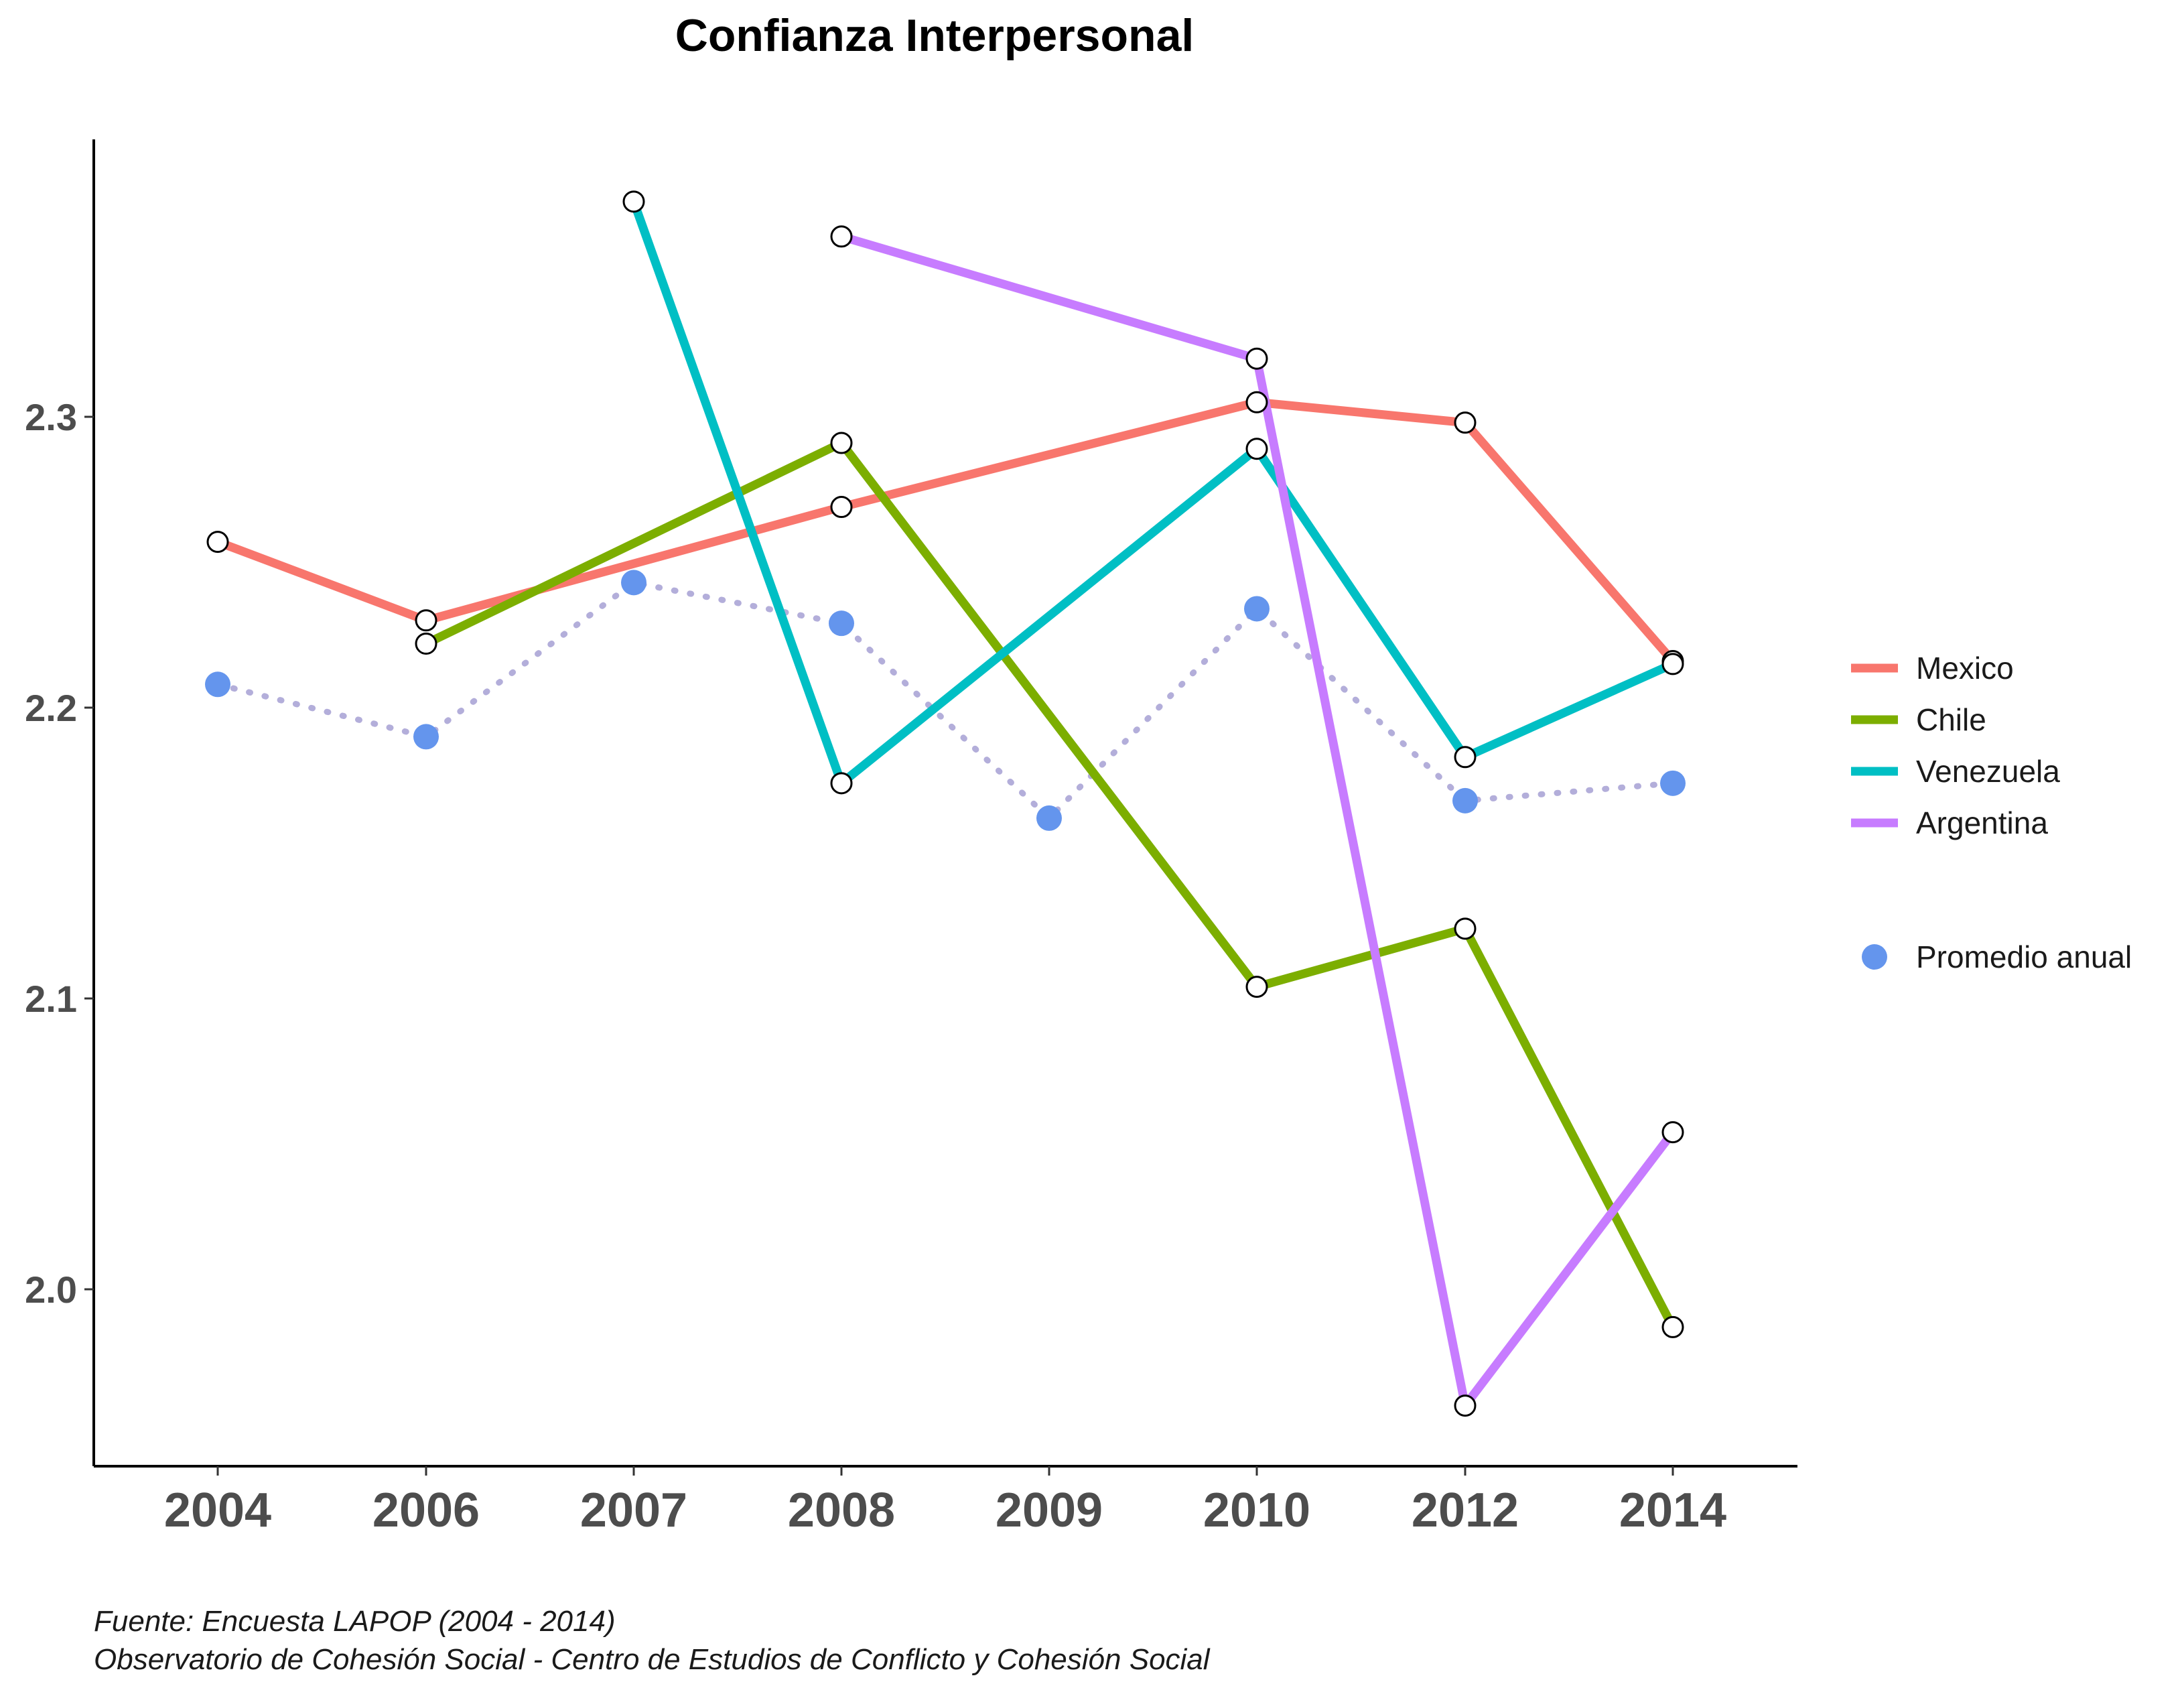  I want to click on x-tick-label: 2014, so click(1672, 1510).